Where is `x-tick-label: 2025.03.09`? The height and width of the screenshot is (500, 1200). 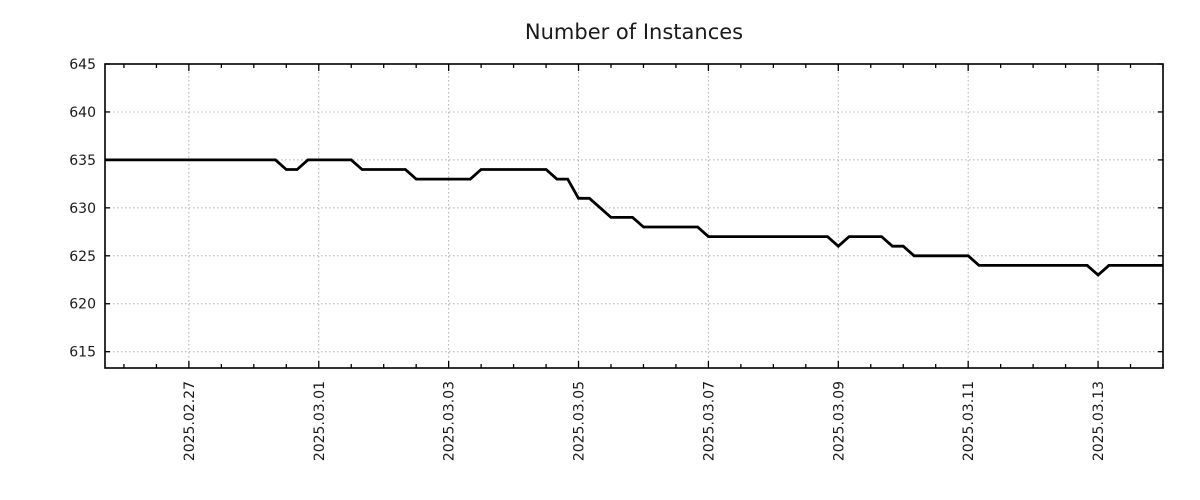 x-tick-label: 2025.03.09 is located at coordinates (839, 421).